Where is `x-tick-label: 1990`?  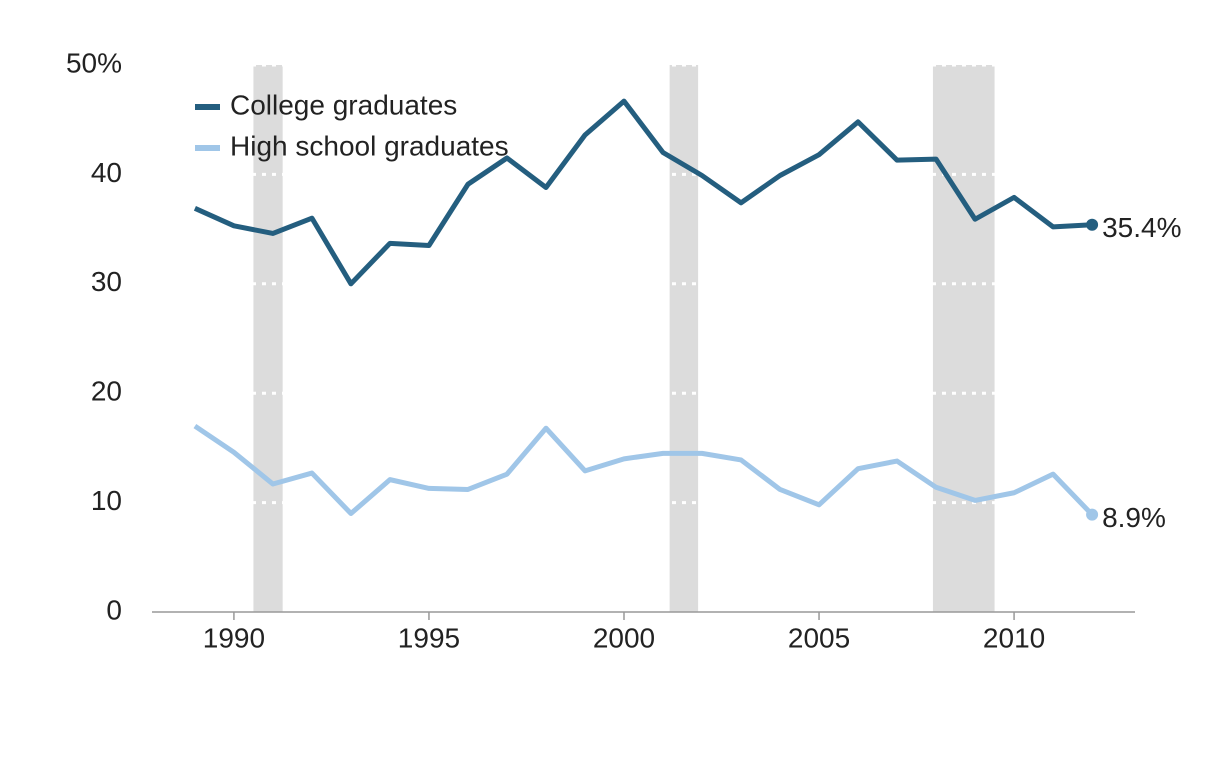 x-tick-label: 1990 is located at coordinates (234, 637).